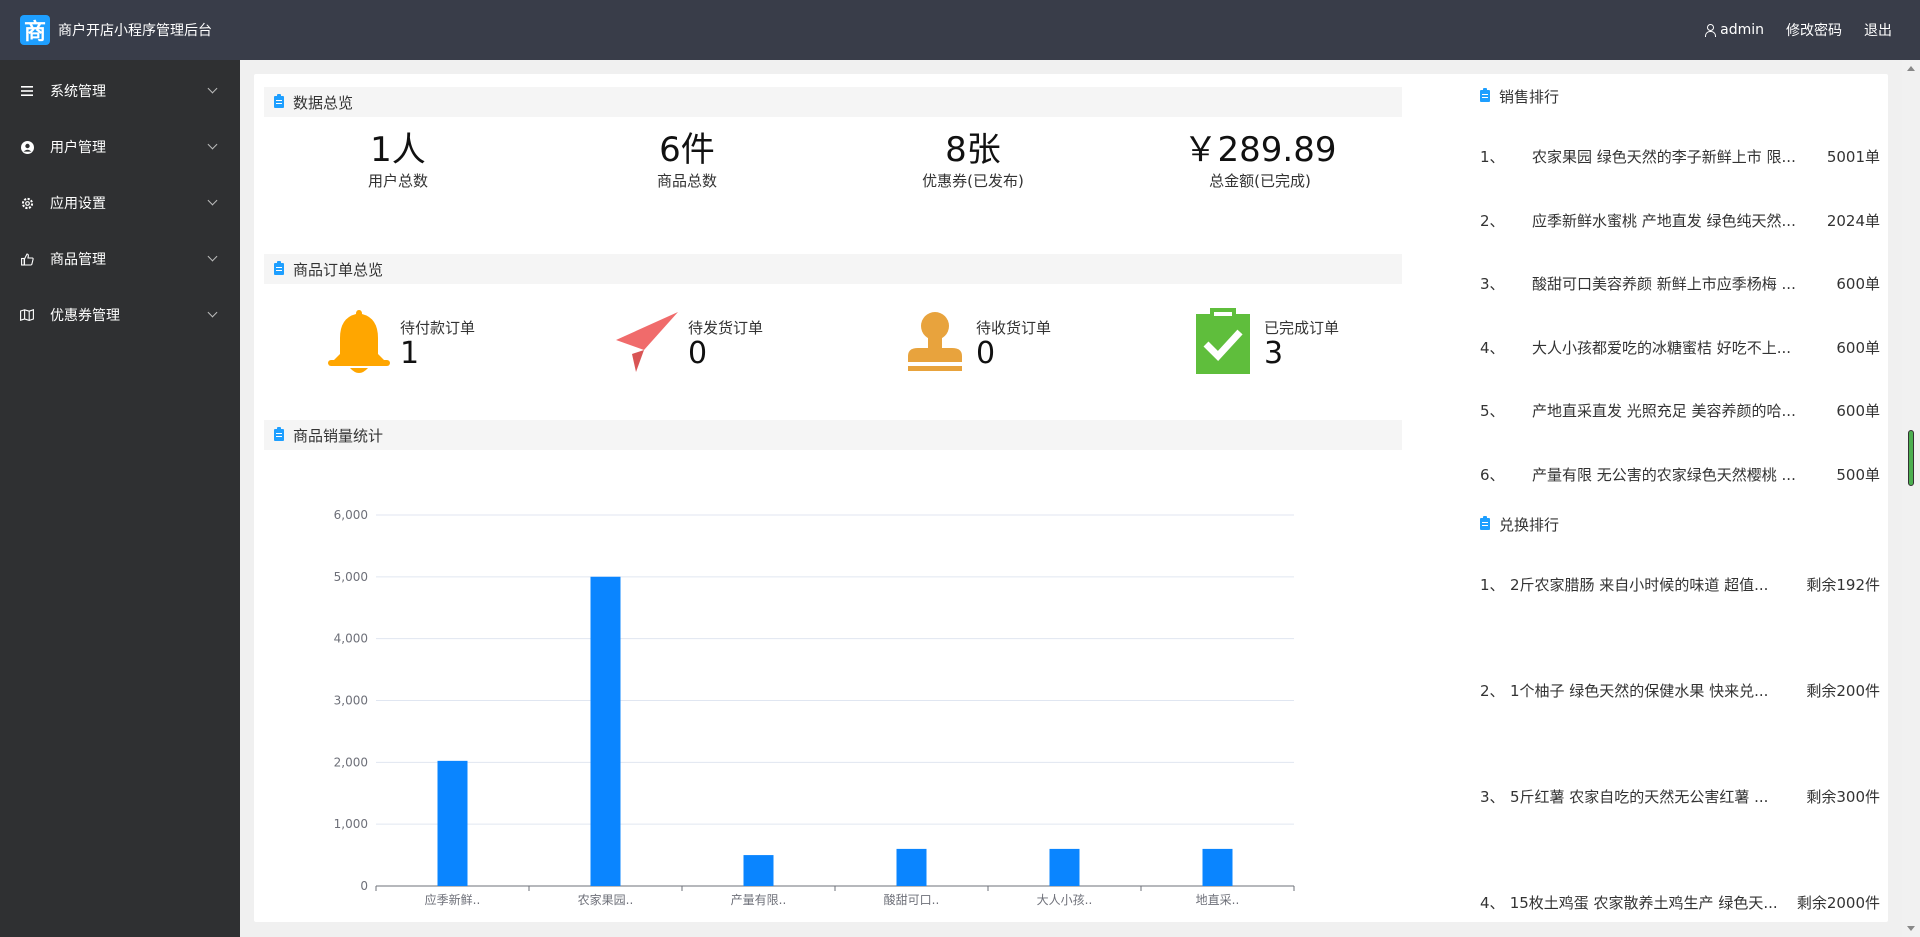 The image size is (1920, 937). Describe the element at coordinates (120, 147) in the screenshot. I see `sidebar-item-users: 用户管理` at that location.